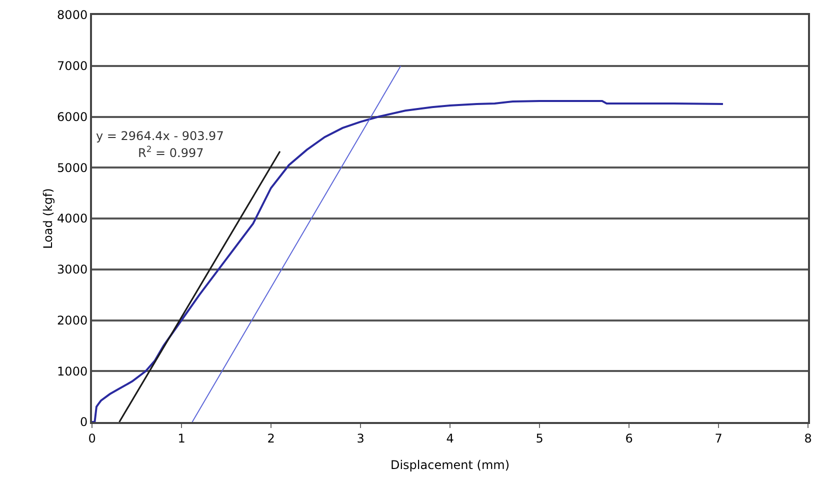 Image resolution: width=820 pixels, height=487 pixels. Describe the element at coordinates (72, 15) in the screenshot. I see `y-tick-label: 8000` at that location.